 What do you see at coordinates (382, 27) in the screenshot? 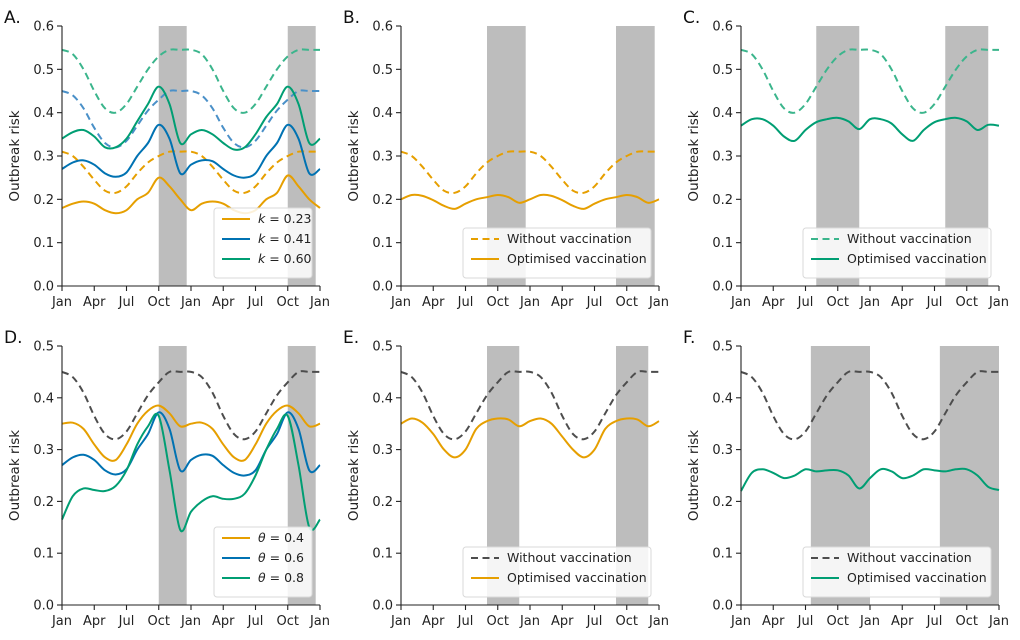
I see `y-tick-label: 0.6` at bounding box center [382, 27].